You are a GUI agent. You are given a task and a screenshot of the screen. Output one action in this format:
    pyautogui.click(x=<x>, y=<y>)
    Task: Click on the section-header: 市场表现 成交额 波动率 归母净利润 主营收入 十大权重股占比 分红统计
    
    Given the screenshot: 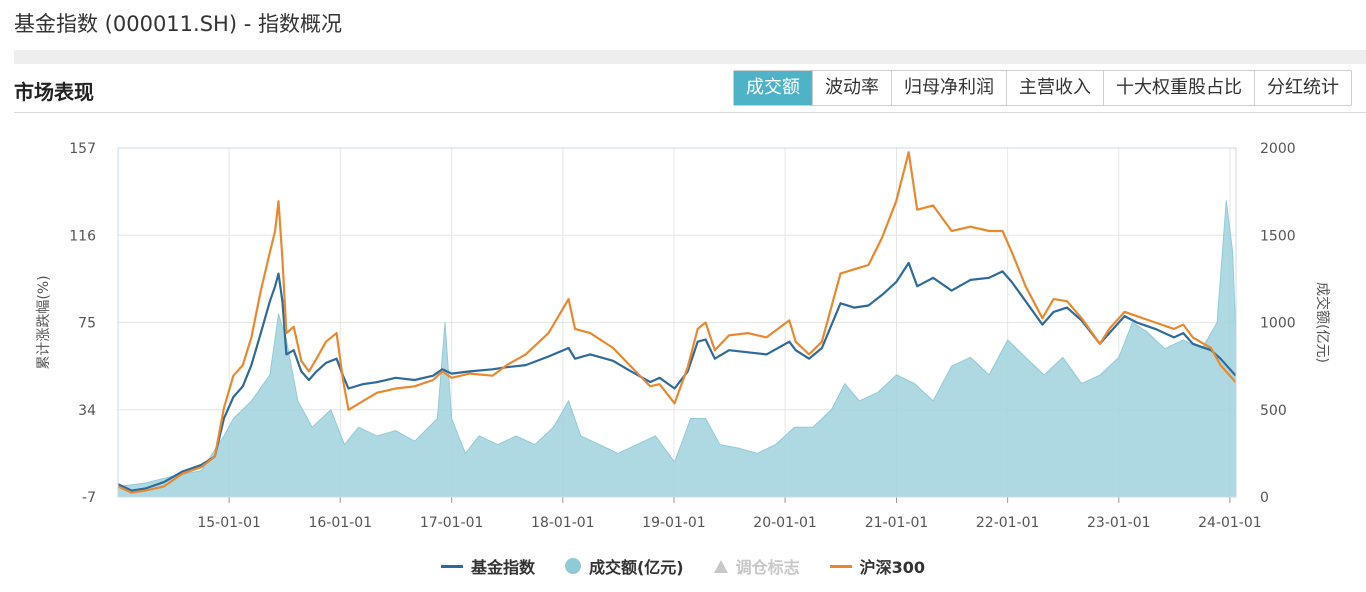 What is the action you would take?
    pyautogui.click(x=690, y=88)
    